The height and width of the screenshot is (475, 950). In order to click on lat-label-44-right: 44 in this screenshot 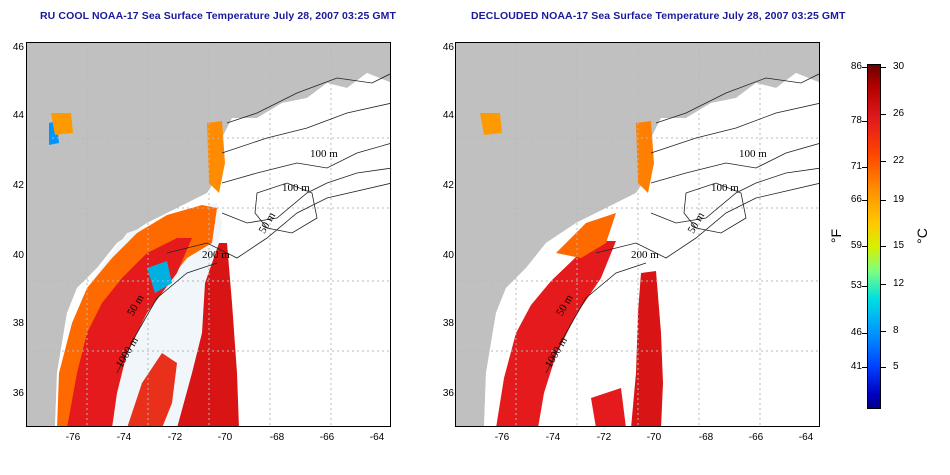, I will do `click(448, 115)`.